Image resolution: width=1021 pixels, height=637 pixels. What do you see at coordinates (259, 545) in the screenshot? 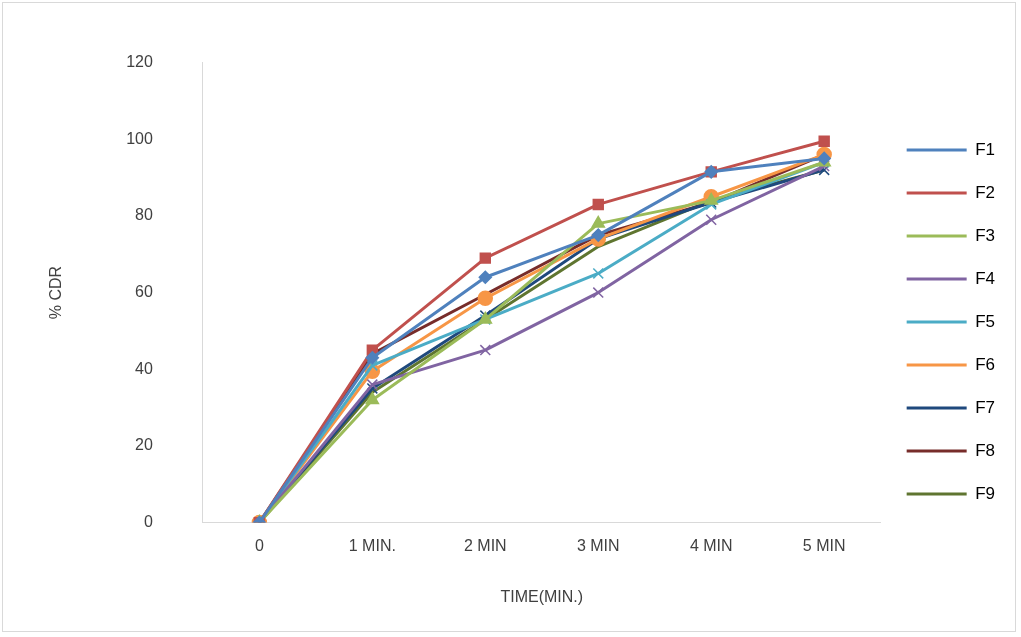
I see `x-tick-label: 0` at bounding box center [259, 545].